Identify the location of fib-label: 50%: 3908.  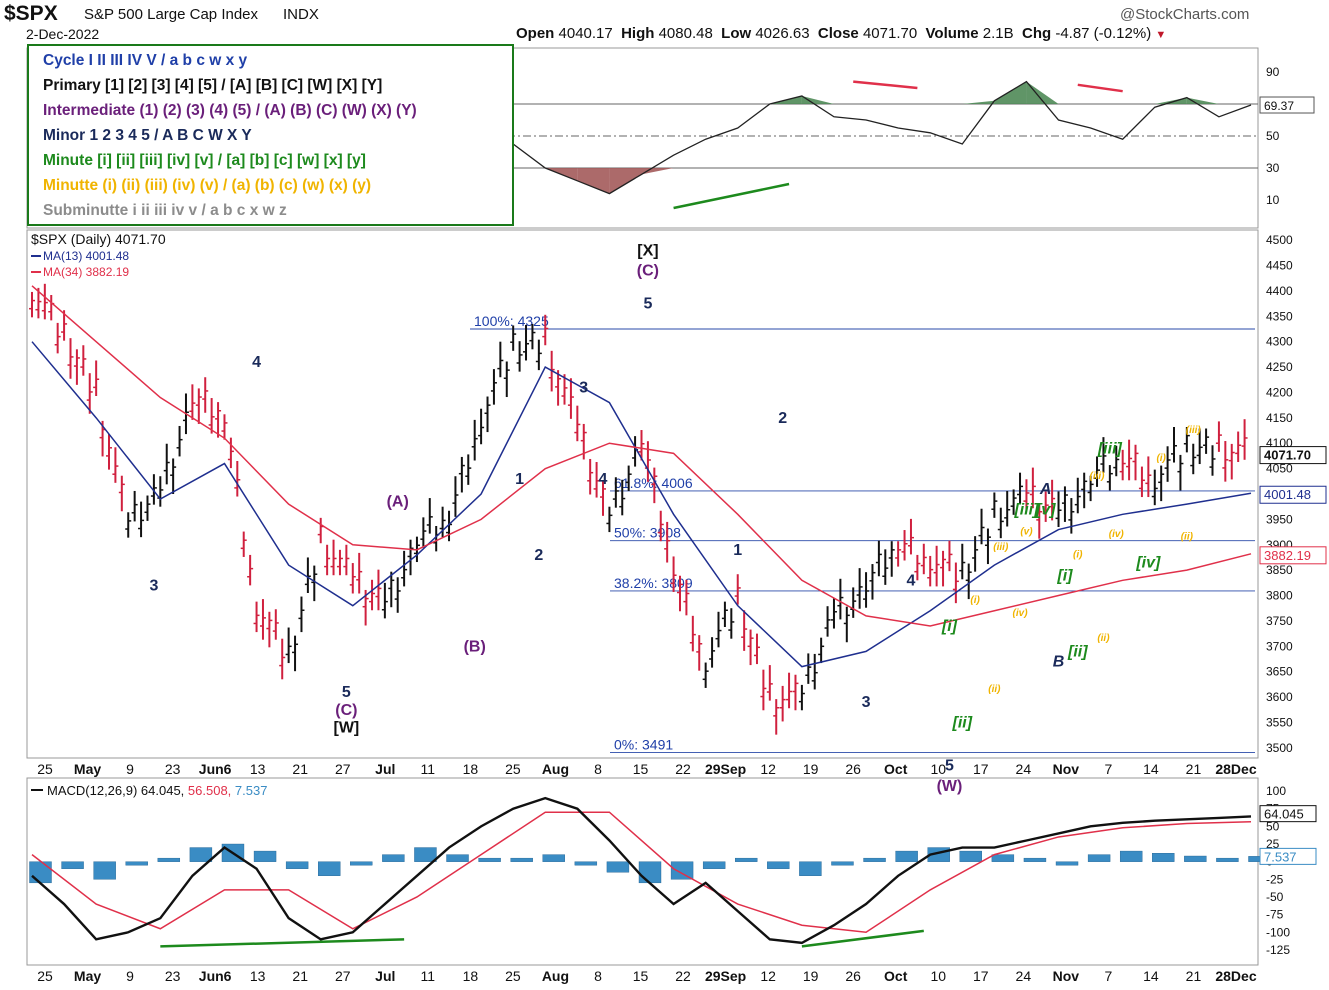
(647, 533).